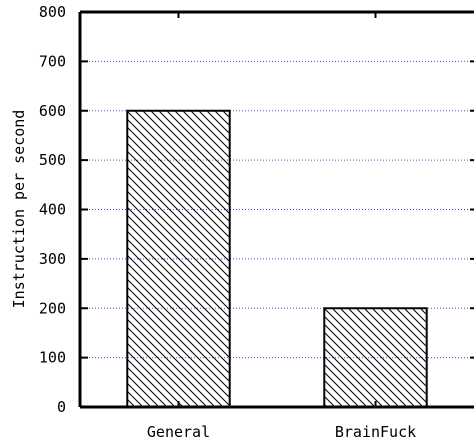 The height and width of the screenshot is (441, 474). What do you see at coordinates (52, 111) in the screenshot?
I see `y-tick-label-600: 600` at bounding box center [52, 111].